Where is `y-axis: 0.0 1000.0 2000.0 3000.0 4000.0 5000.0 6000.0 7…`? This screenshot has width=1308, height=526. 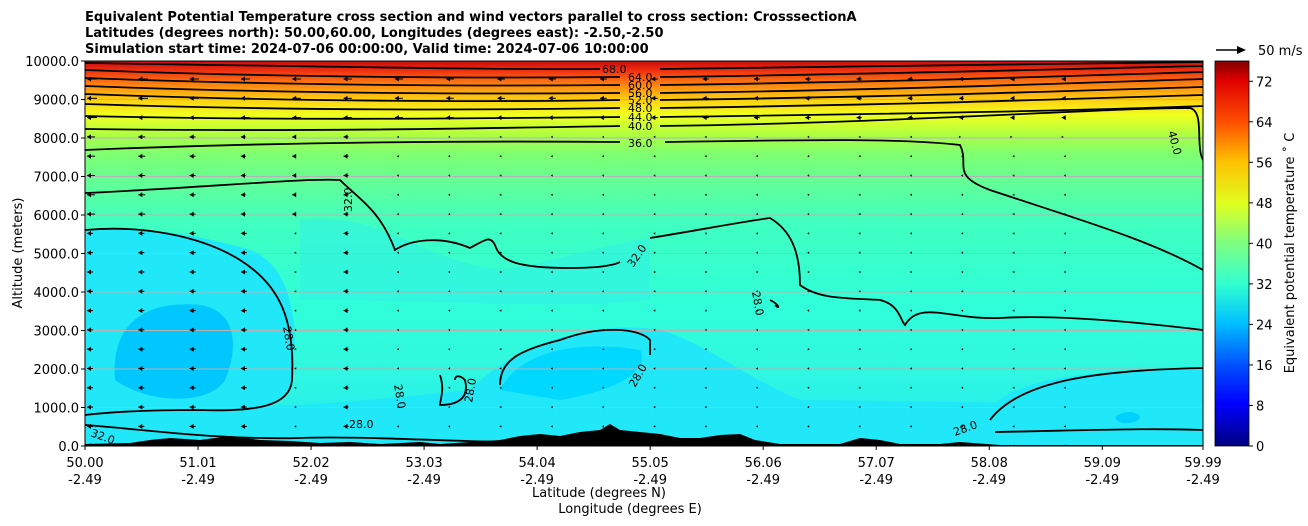 y-axis: 0.0 1000.0 2000.0 3000.0 4000.0 5000.0 6000.0 7… is located at coordinates (55, 255).